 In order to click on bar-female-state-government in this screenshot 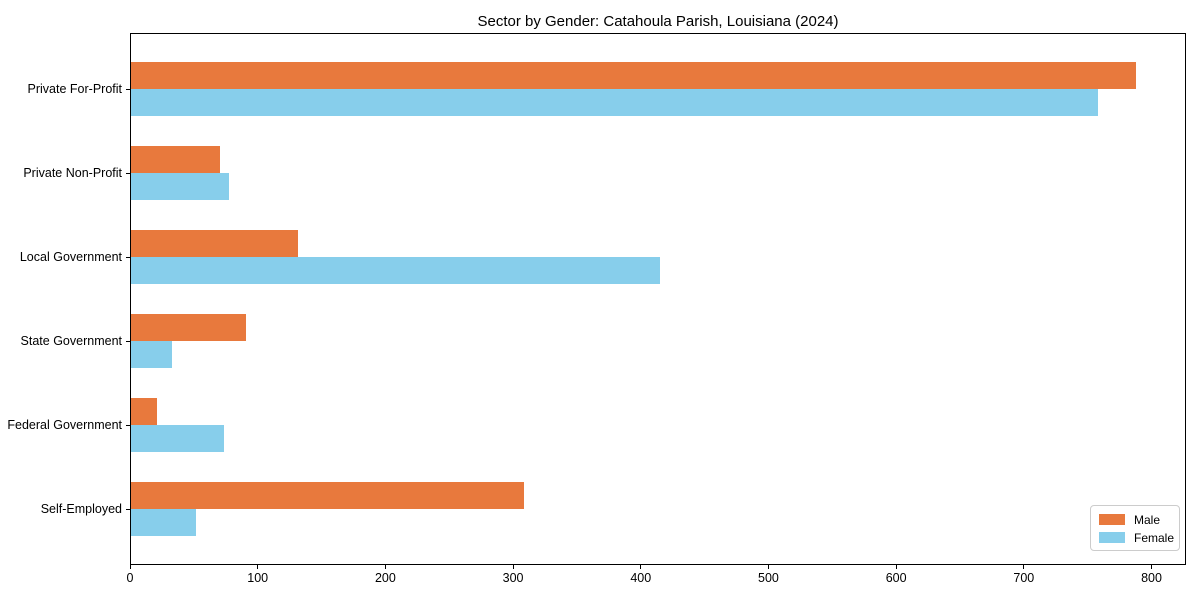, I will do `click(151, 354)`.